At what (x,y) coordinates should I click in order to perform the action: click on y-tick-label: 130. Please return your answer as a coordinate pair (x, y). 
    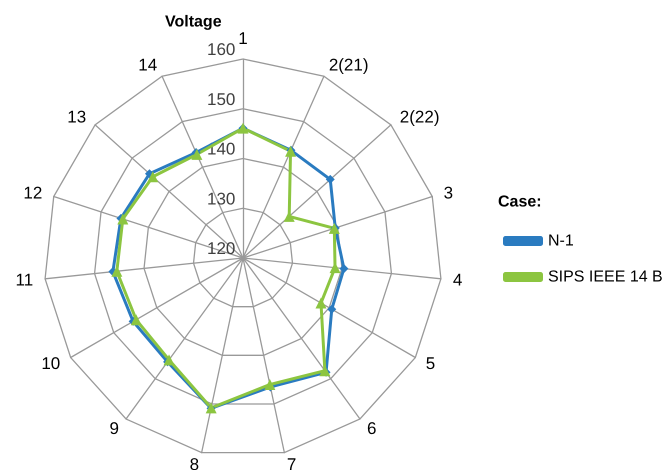
    Looking at the image, I should click on (221, 198).